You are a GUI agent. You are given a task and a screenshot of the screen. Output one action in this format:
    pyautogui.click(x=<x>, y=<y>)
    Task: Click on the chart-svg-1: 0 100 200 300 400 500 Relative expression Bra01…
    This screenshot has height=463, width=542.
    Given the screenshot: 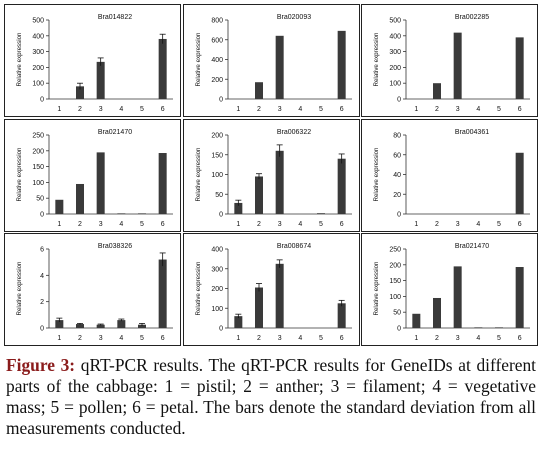 What is the action you would take?
    pyautogui.click(x=94, y=63)
    